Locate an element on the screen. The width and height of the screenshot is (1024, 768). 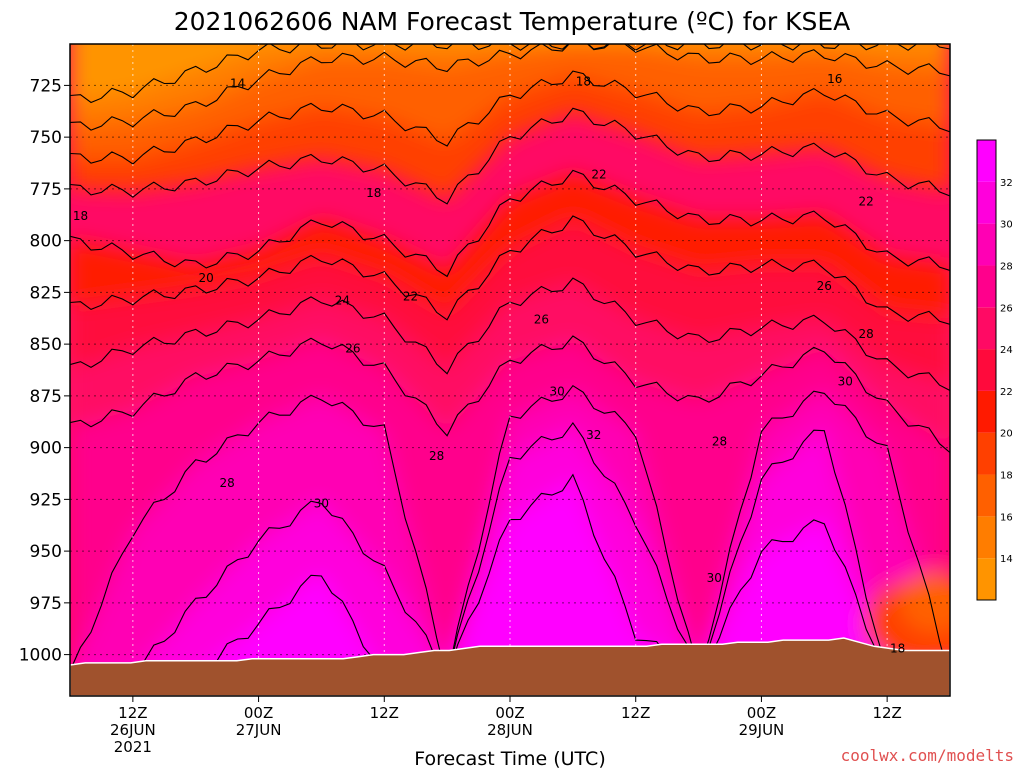
colorbar-frame is located at coordinates (986, 370).